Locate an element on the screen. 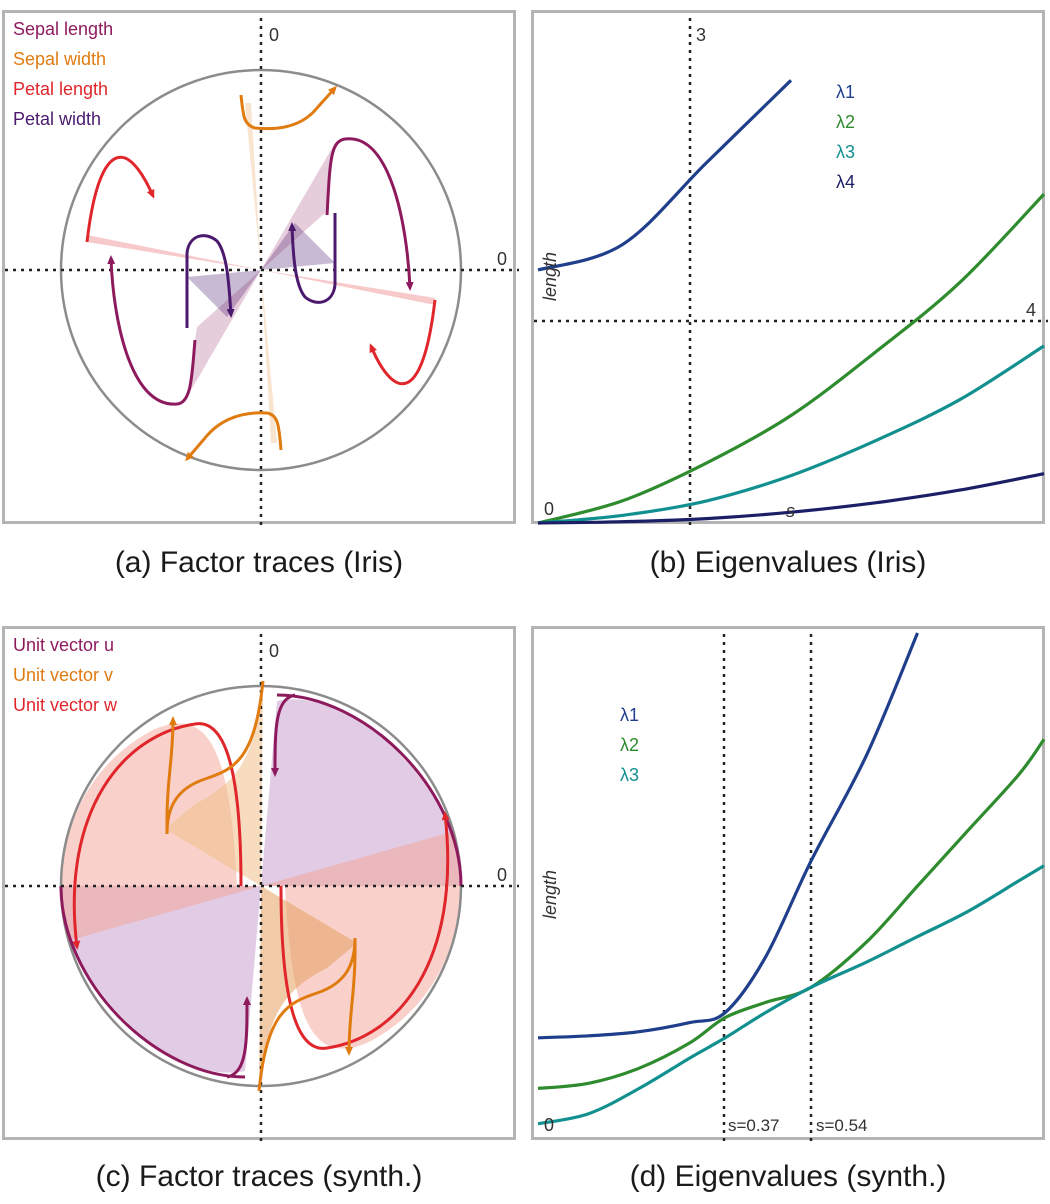 The width and height of the screenshot is (1050, 1204). u-arc-left is located at coordinates (152, 982).